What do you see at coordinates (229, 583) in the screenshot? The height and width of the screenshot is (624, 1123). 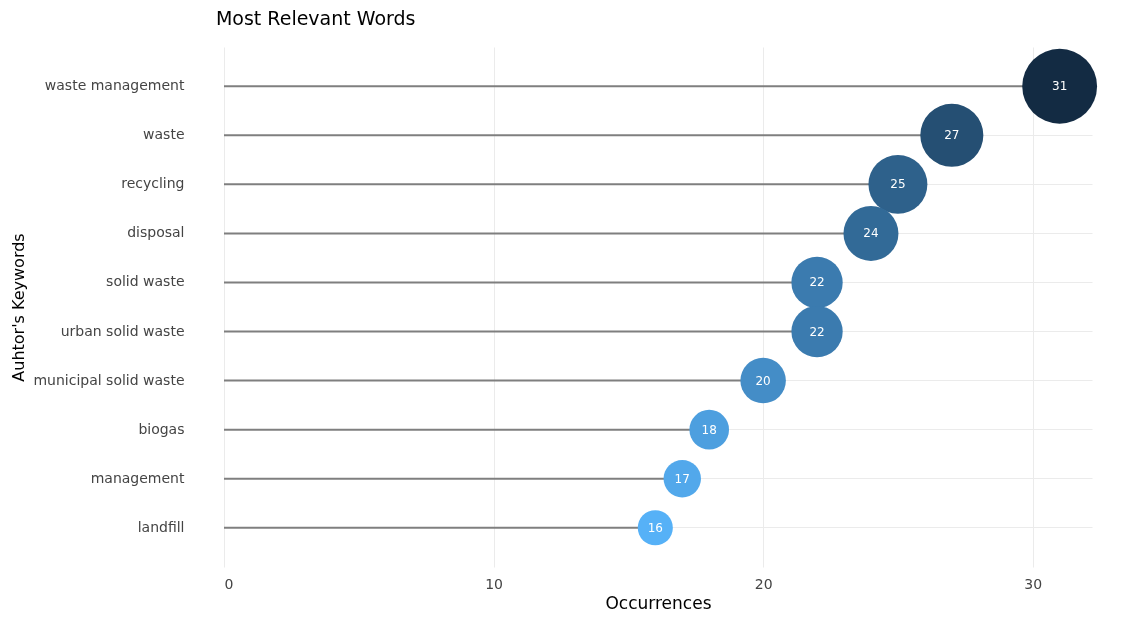 I see `x-tick-label: 0` at bounding box center [229, 583].